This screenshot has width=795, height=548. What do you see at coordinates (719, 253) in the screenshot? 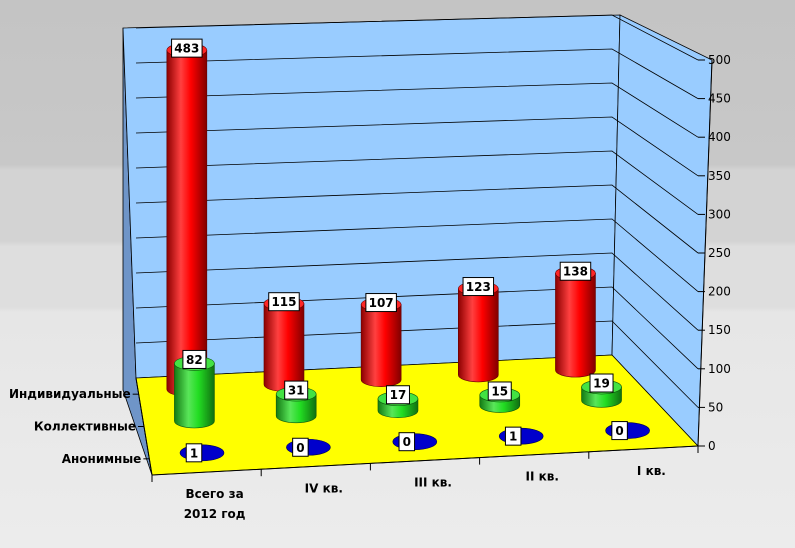
I see `y-tick-label: 250` at bounding box center [719, 253].